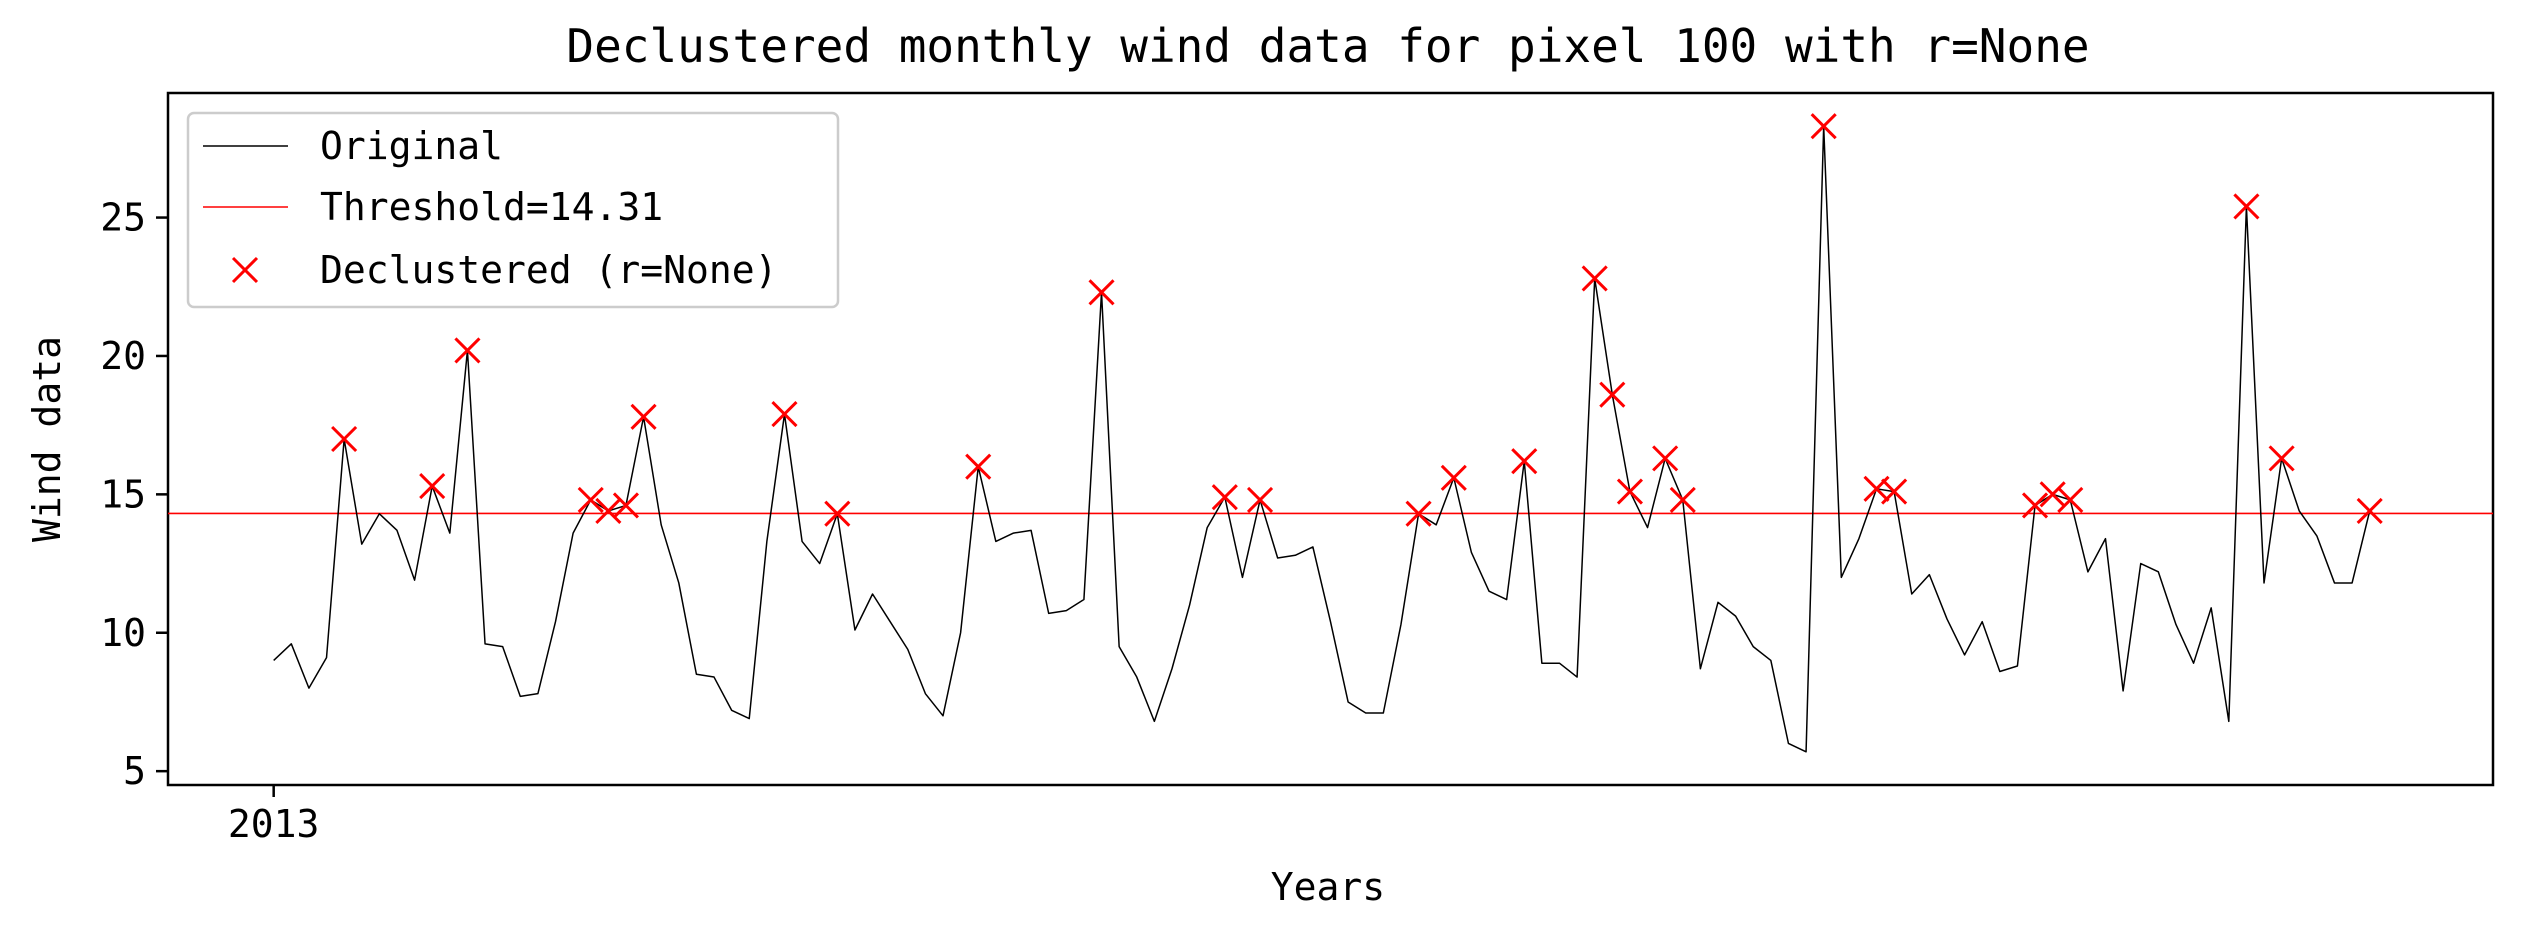 This screenshot has width=2521, height=941. Describe the element at coordinates (549, 270) in the screenshot. I see `legend-declustered-label: Declustered (r=None)` at that location.